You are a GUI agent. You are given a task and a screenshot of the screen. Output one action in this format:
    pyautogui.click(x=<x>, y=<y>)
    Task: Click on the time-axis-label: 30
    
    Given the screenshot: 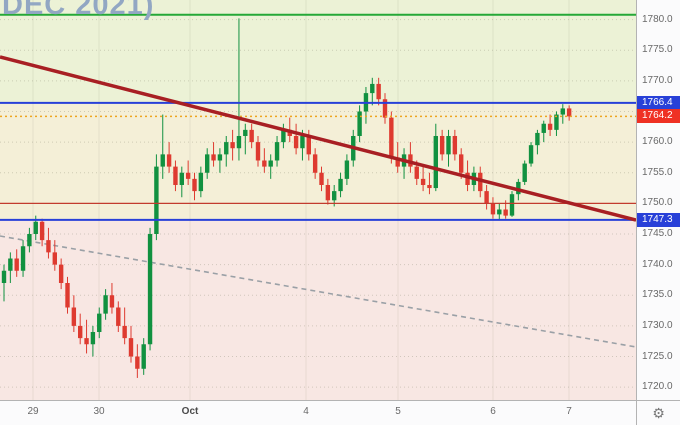 What is the action you would take?
    pyautogui.click(x=99, y=411)
    